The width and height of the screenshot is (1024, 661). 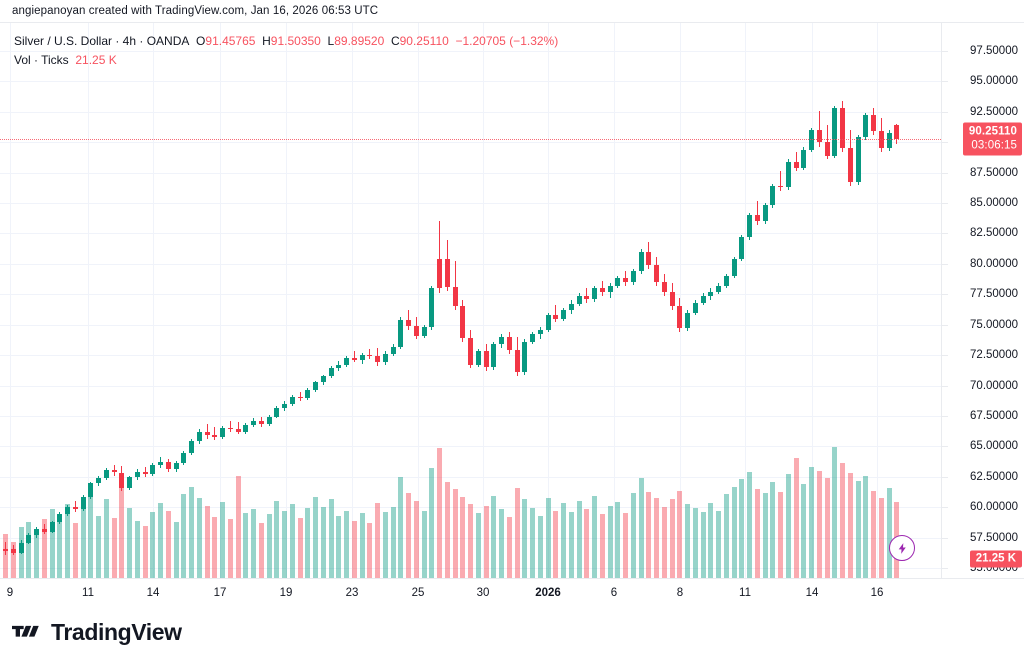 What do you see at coordinates (512, 634) in the screenshot?
I see `footer: TradingView` at bounding box center [512, 634].